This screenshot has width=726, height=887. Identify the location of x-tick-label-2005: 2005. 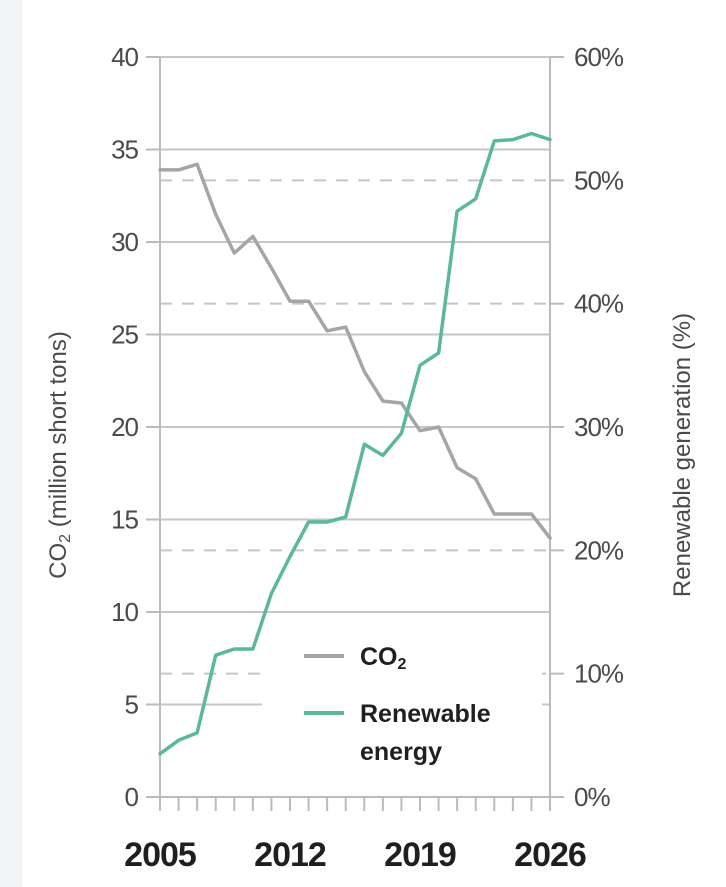
(160, 855).